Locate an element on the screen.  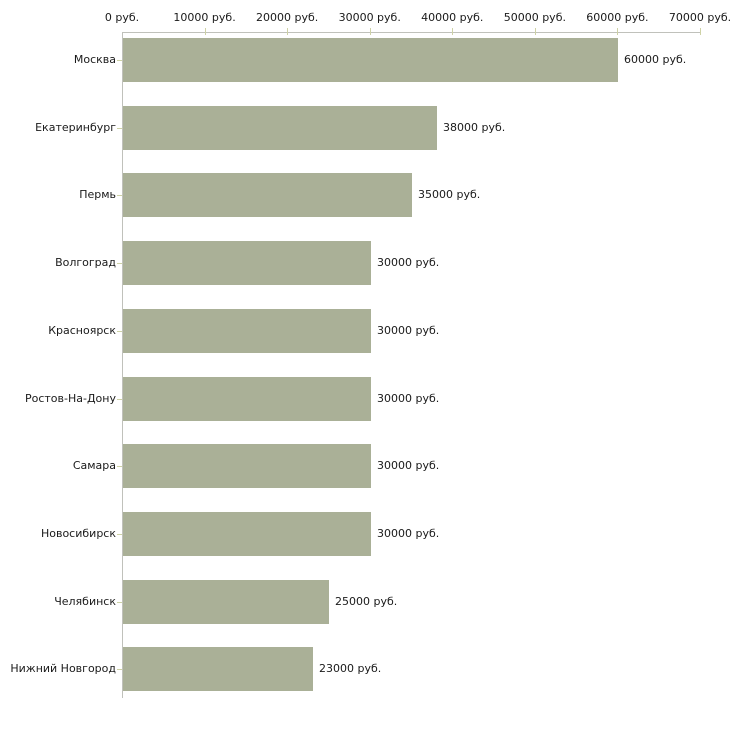
bar-value-label: 38000 руб. is located at coordinates (474, 127).